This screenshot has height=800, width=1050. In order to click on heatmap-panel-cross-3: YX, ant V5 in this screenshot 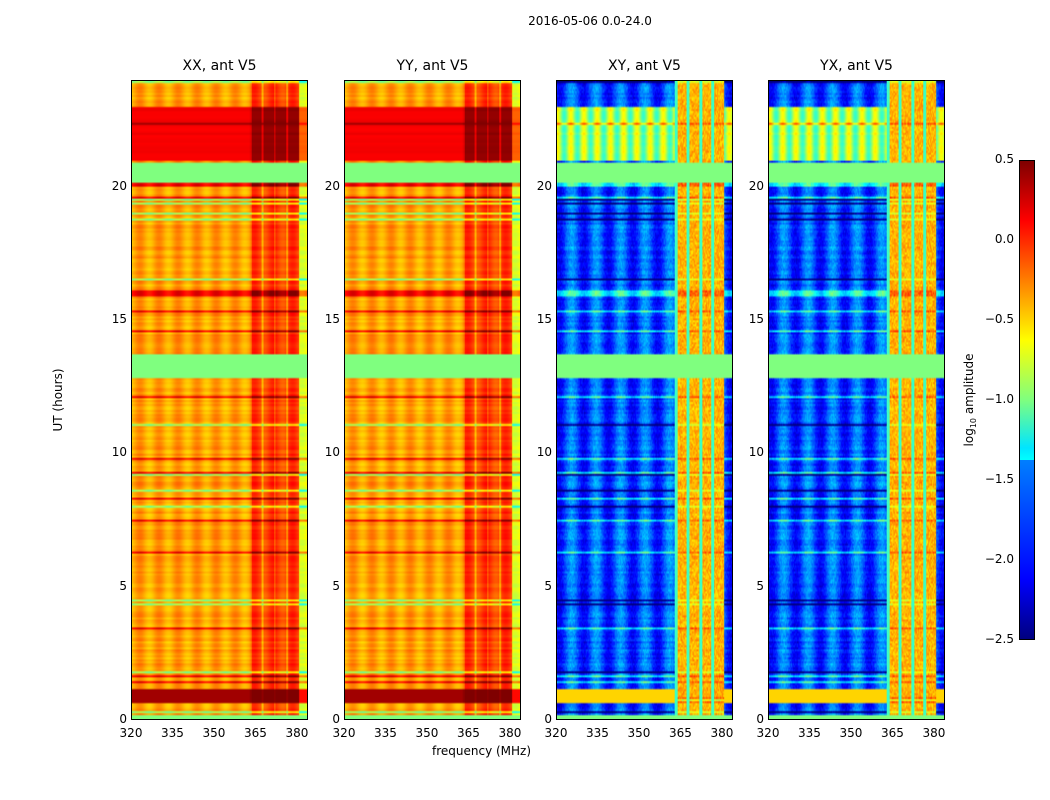, I will do `click(856, 389)`.